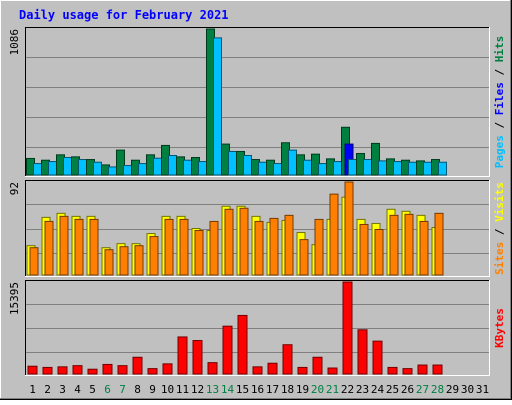  What do you see at coordinates (499, 258) in the screenshot?
I see `legend-label-sites: Sites` at bounding box center [499, 258].